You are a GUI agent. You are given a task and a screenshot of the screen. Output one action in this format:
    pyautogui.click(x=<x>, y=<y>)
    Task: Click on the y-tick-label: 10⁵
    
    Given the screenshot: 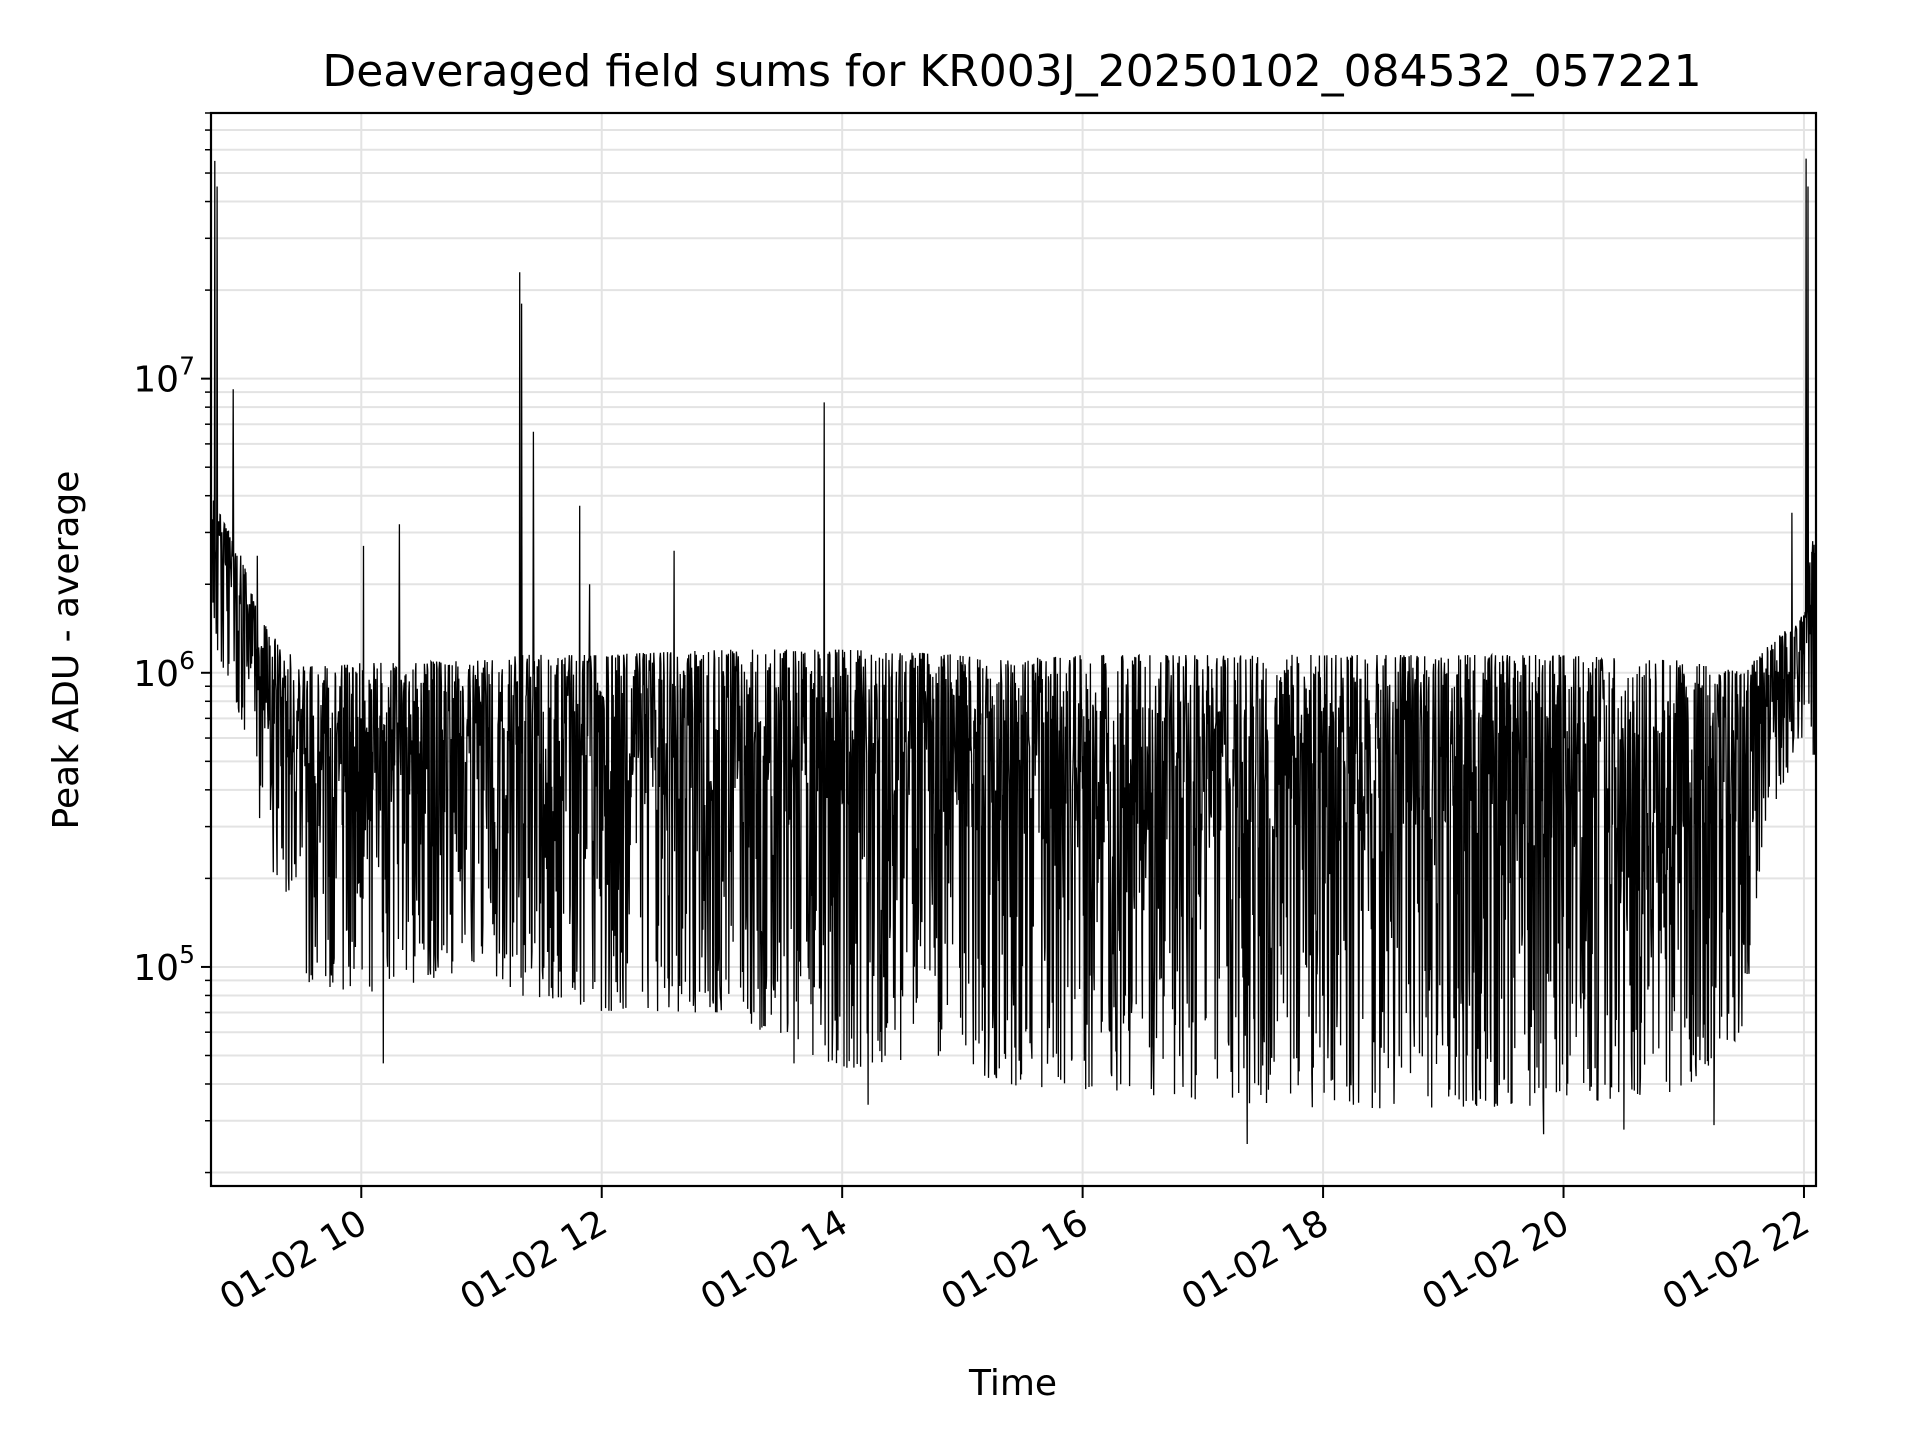 What is the action you would take?
    pyautogui.click(x=164, y=964)
    